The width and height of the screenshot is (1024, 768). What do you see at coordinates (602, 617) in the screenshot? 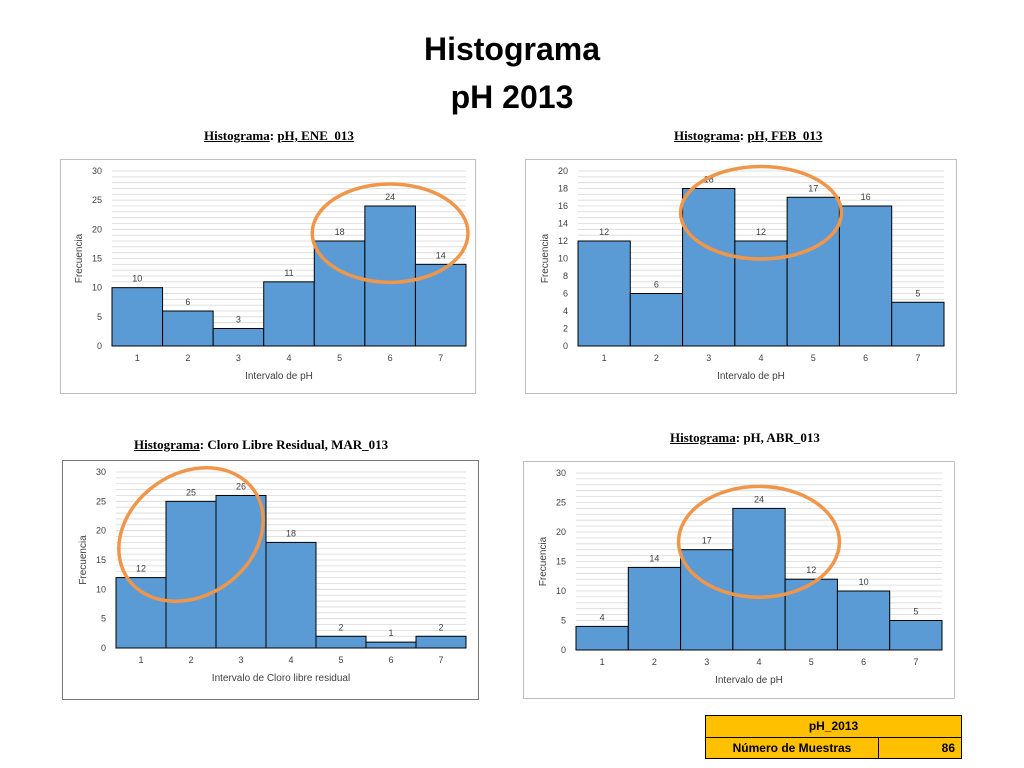
I see `data-label: 4` at bounding box center [602, 617].